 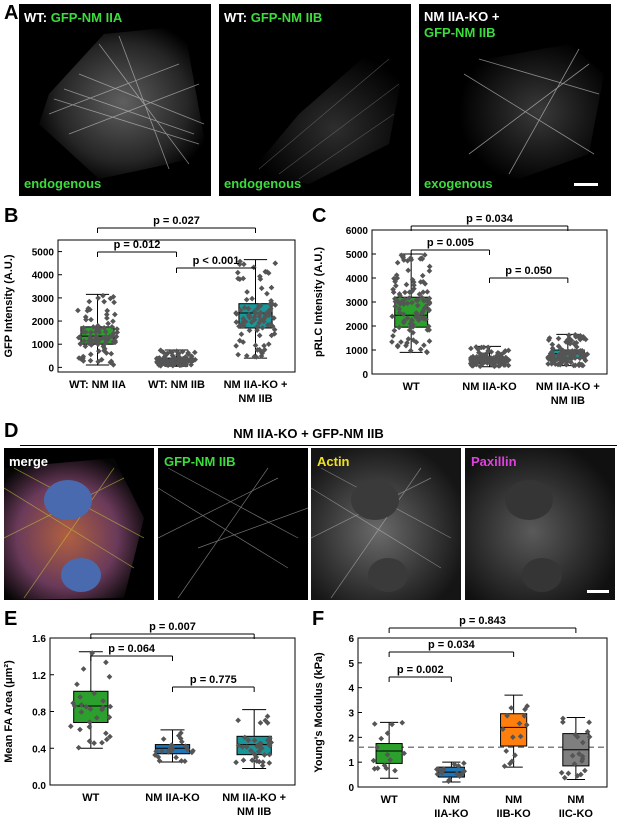 What do you see at coordinates (540, 524) in the screenshot?
I see `paxillin-image` at bounding box center [540, 524].